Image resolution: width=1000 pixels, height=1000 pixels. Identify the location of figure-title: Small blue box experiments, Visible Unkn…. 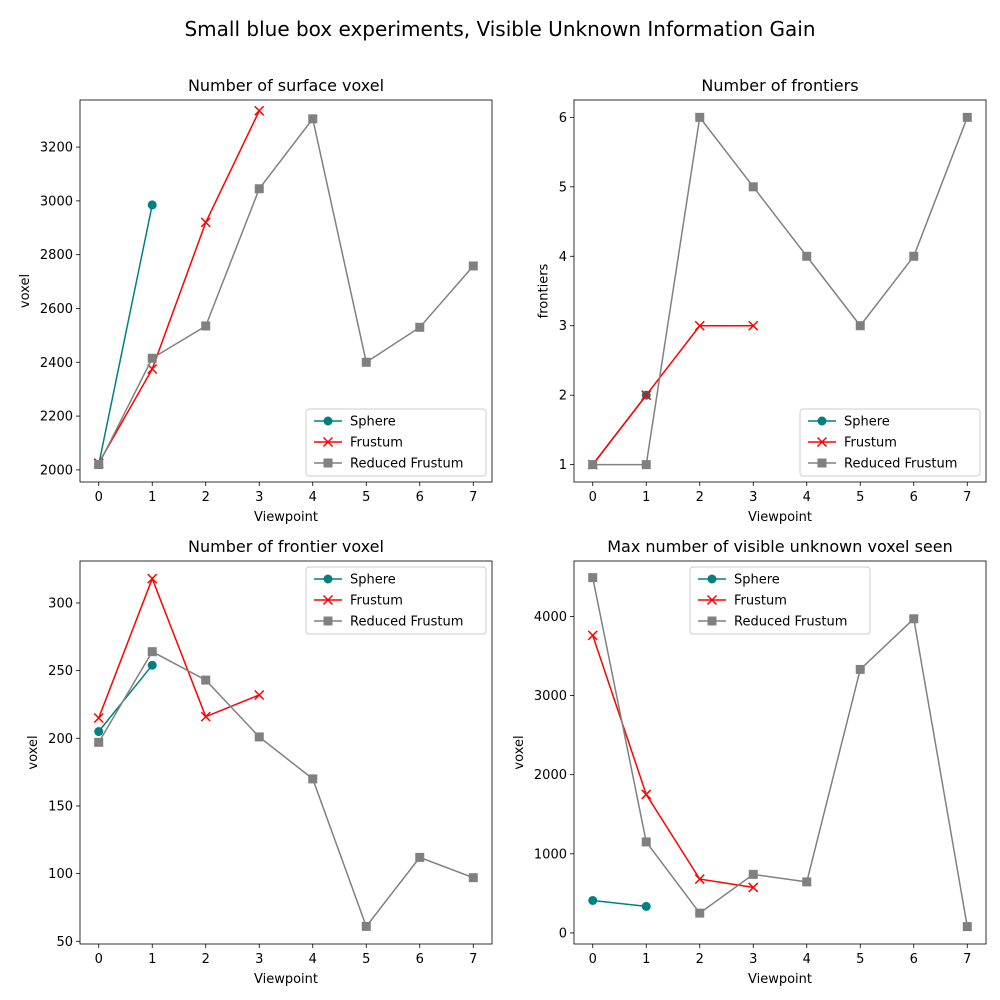
(499, 29).